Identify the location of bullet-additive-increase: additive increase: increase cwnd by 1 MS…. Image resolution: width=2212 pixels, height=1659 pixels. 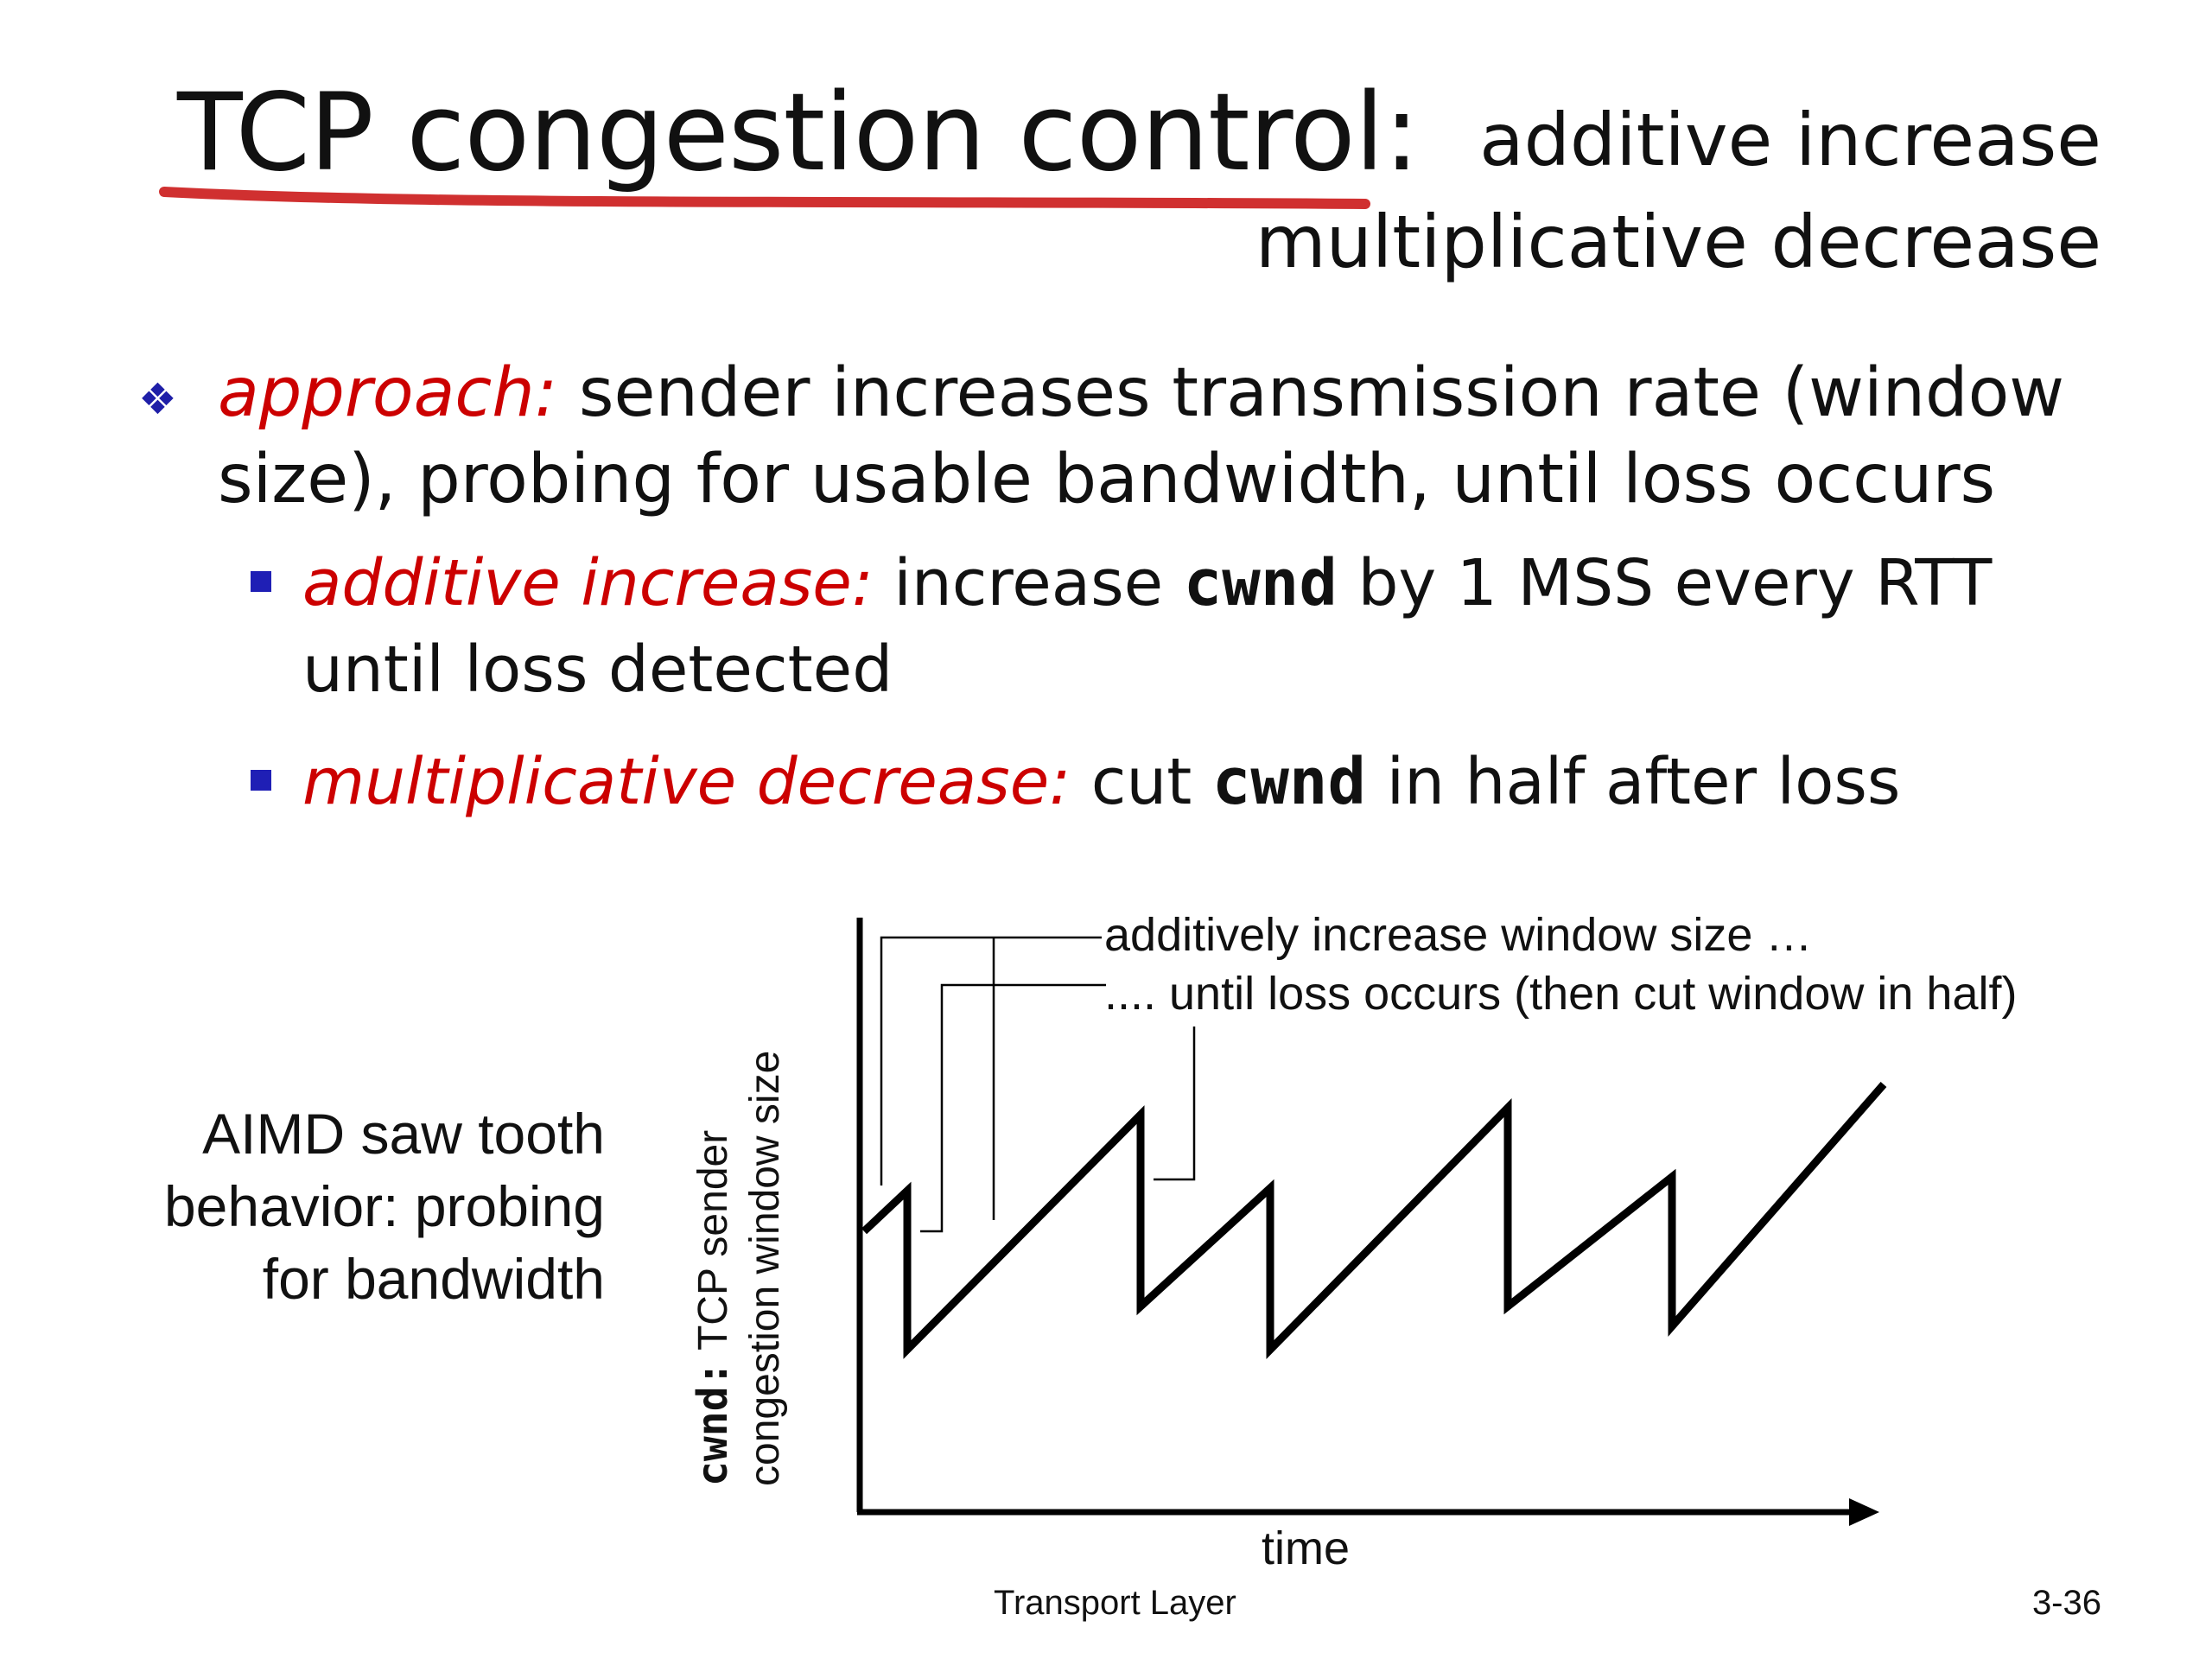
(1184, 626).